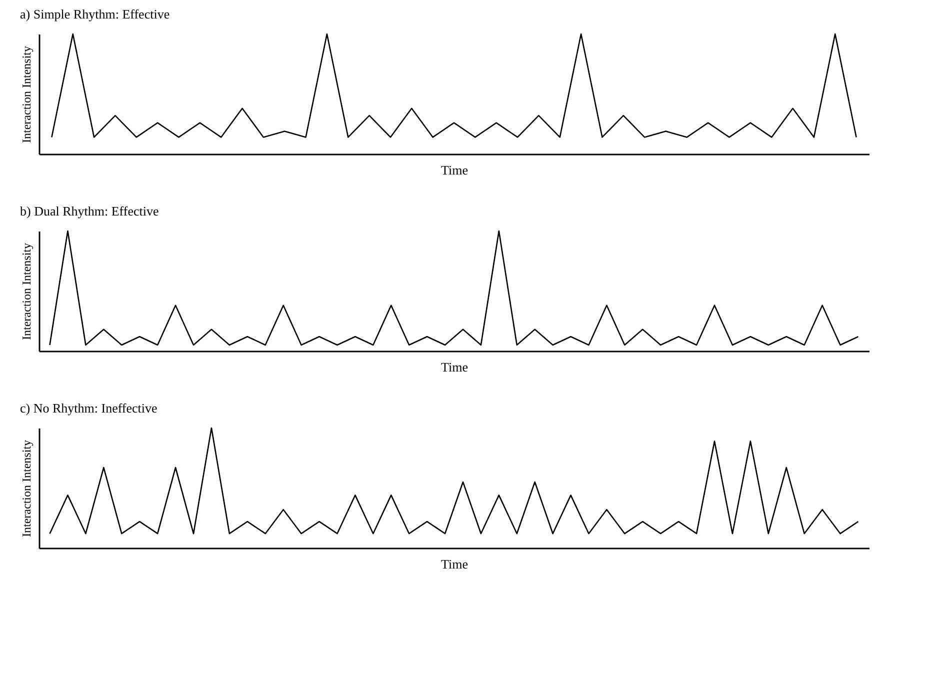 Image resolution: width=949 pixels, height=695 pixels. Describe the element at coordinates (89, 408) in the screenshot. I see `chart-title: c) No Rhythm: Ineffective` at that location.